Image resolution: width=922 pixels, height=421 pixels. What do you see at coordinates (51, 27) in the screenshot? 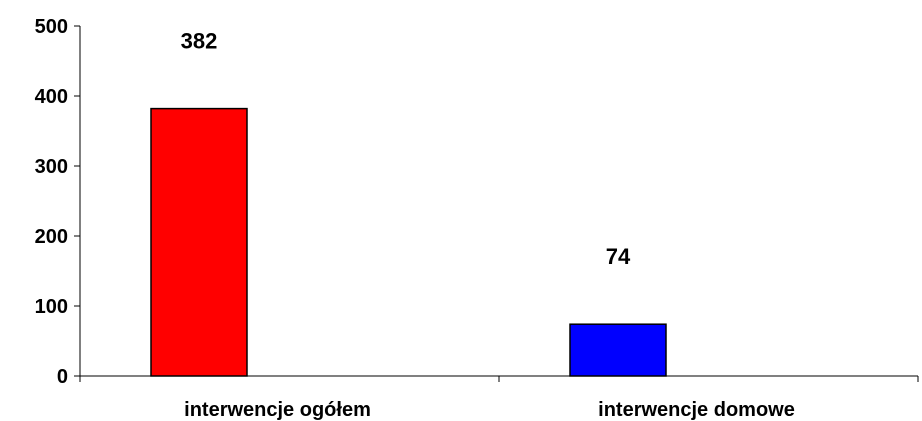
I see `y-tick-label: 500` at bounding box center [51, 27].